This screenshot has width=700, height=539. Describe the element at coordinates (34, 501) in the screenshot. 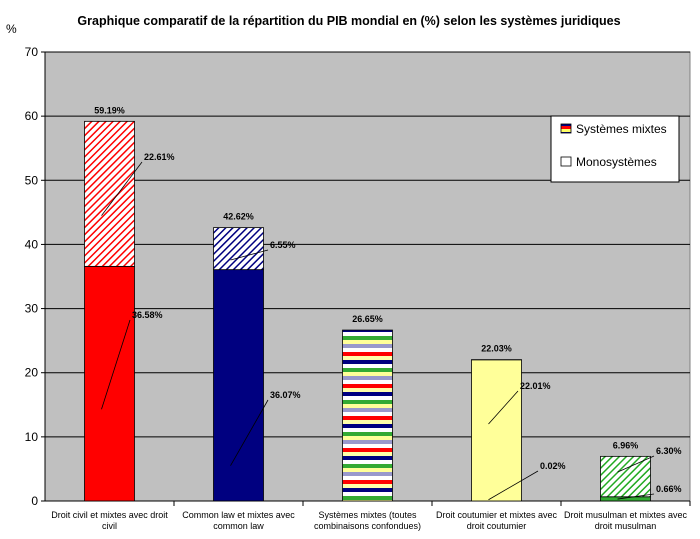

I see `y-tick-label: 0` at that location.